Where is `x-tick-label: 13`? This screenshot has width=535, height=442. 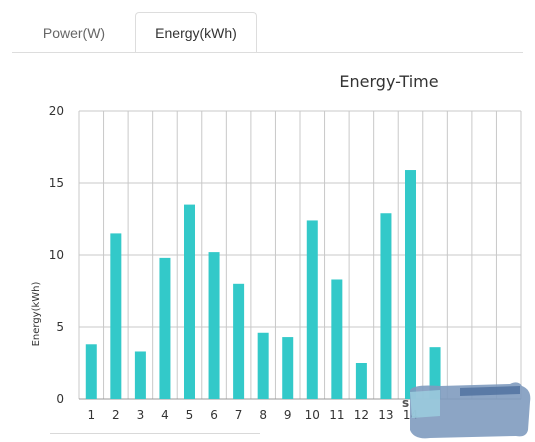 x-tick-label: 13 is located at coordinates (385, 415).